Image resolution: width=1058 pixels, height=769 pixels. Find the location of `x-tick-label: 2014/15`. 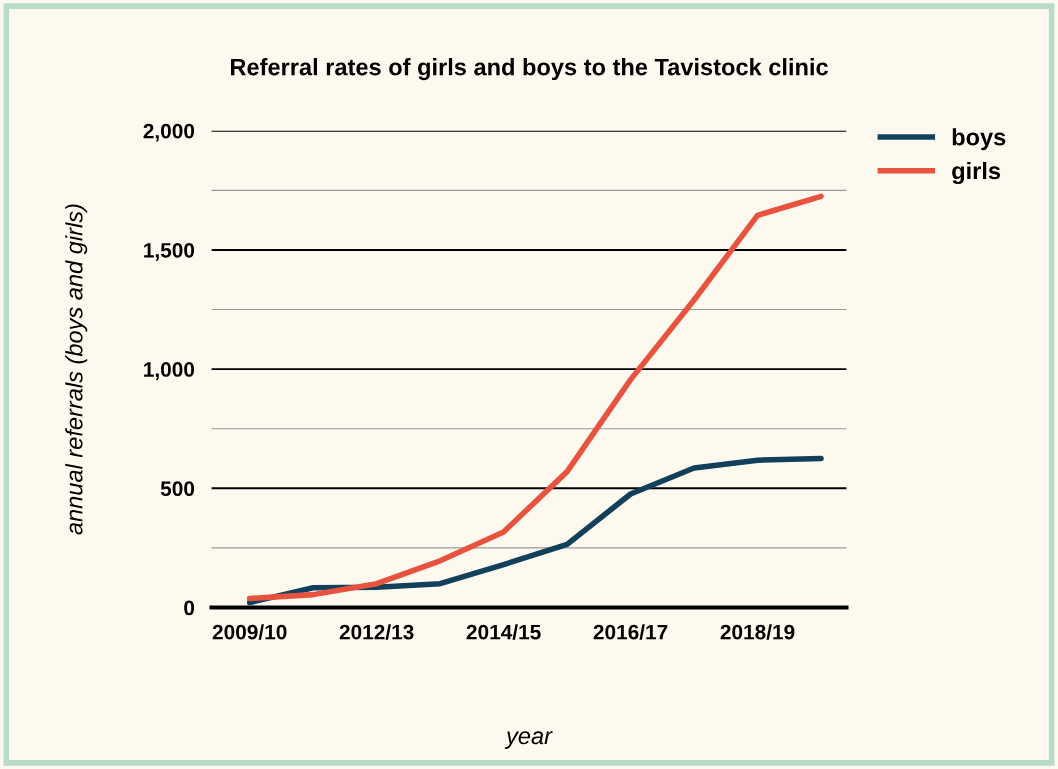

x-tick-label: 2014/15 is located at coordinates (503, 632).